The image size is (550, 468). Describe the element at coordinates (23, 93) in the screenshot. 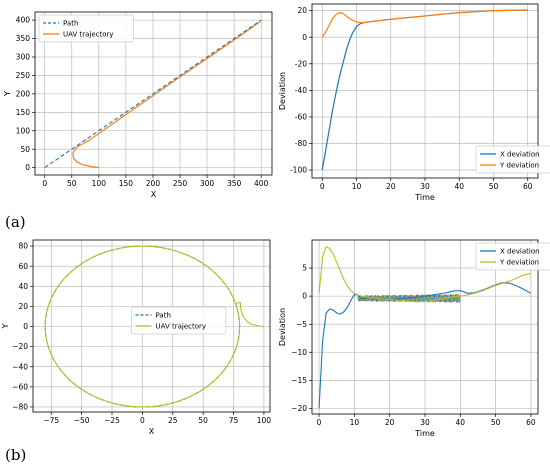

I see `y-tick-label: 200` at that location.